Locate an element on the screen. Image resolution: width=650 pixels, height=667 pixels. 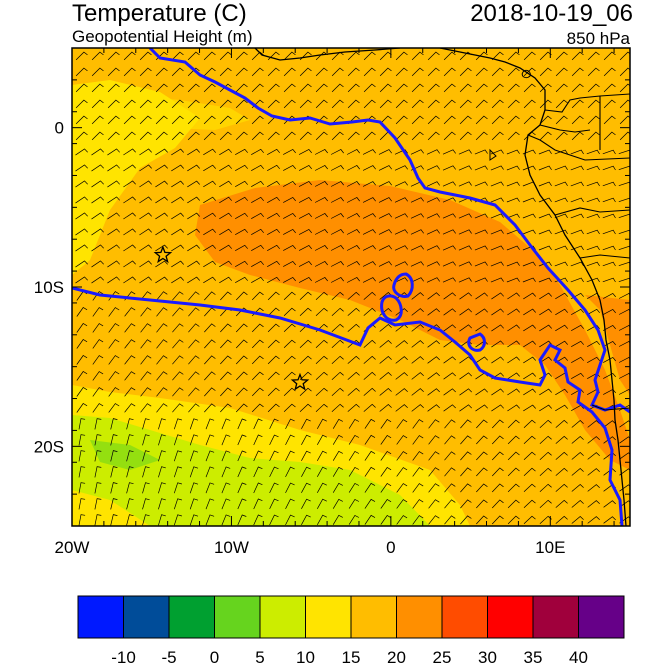
colorbar is located at coordinates (351, 617).